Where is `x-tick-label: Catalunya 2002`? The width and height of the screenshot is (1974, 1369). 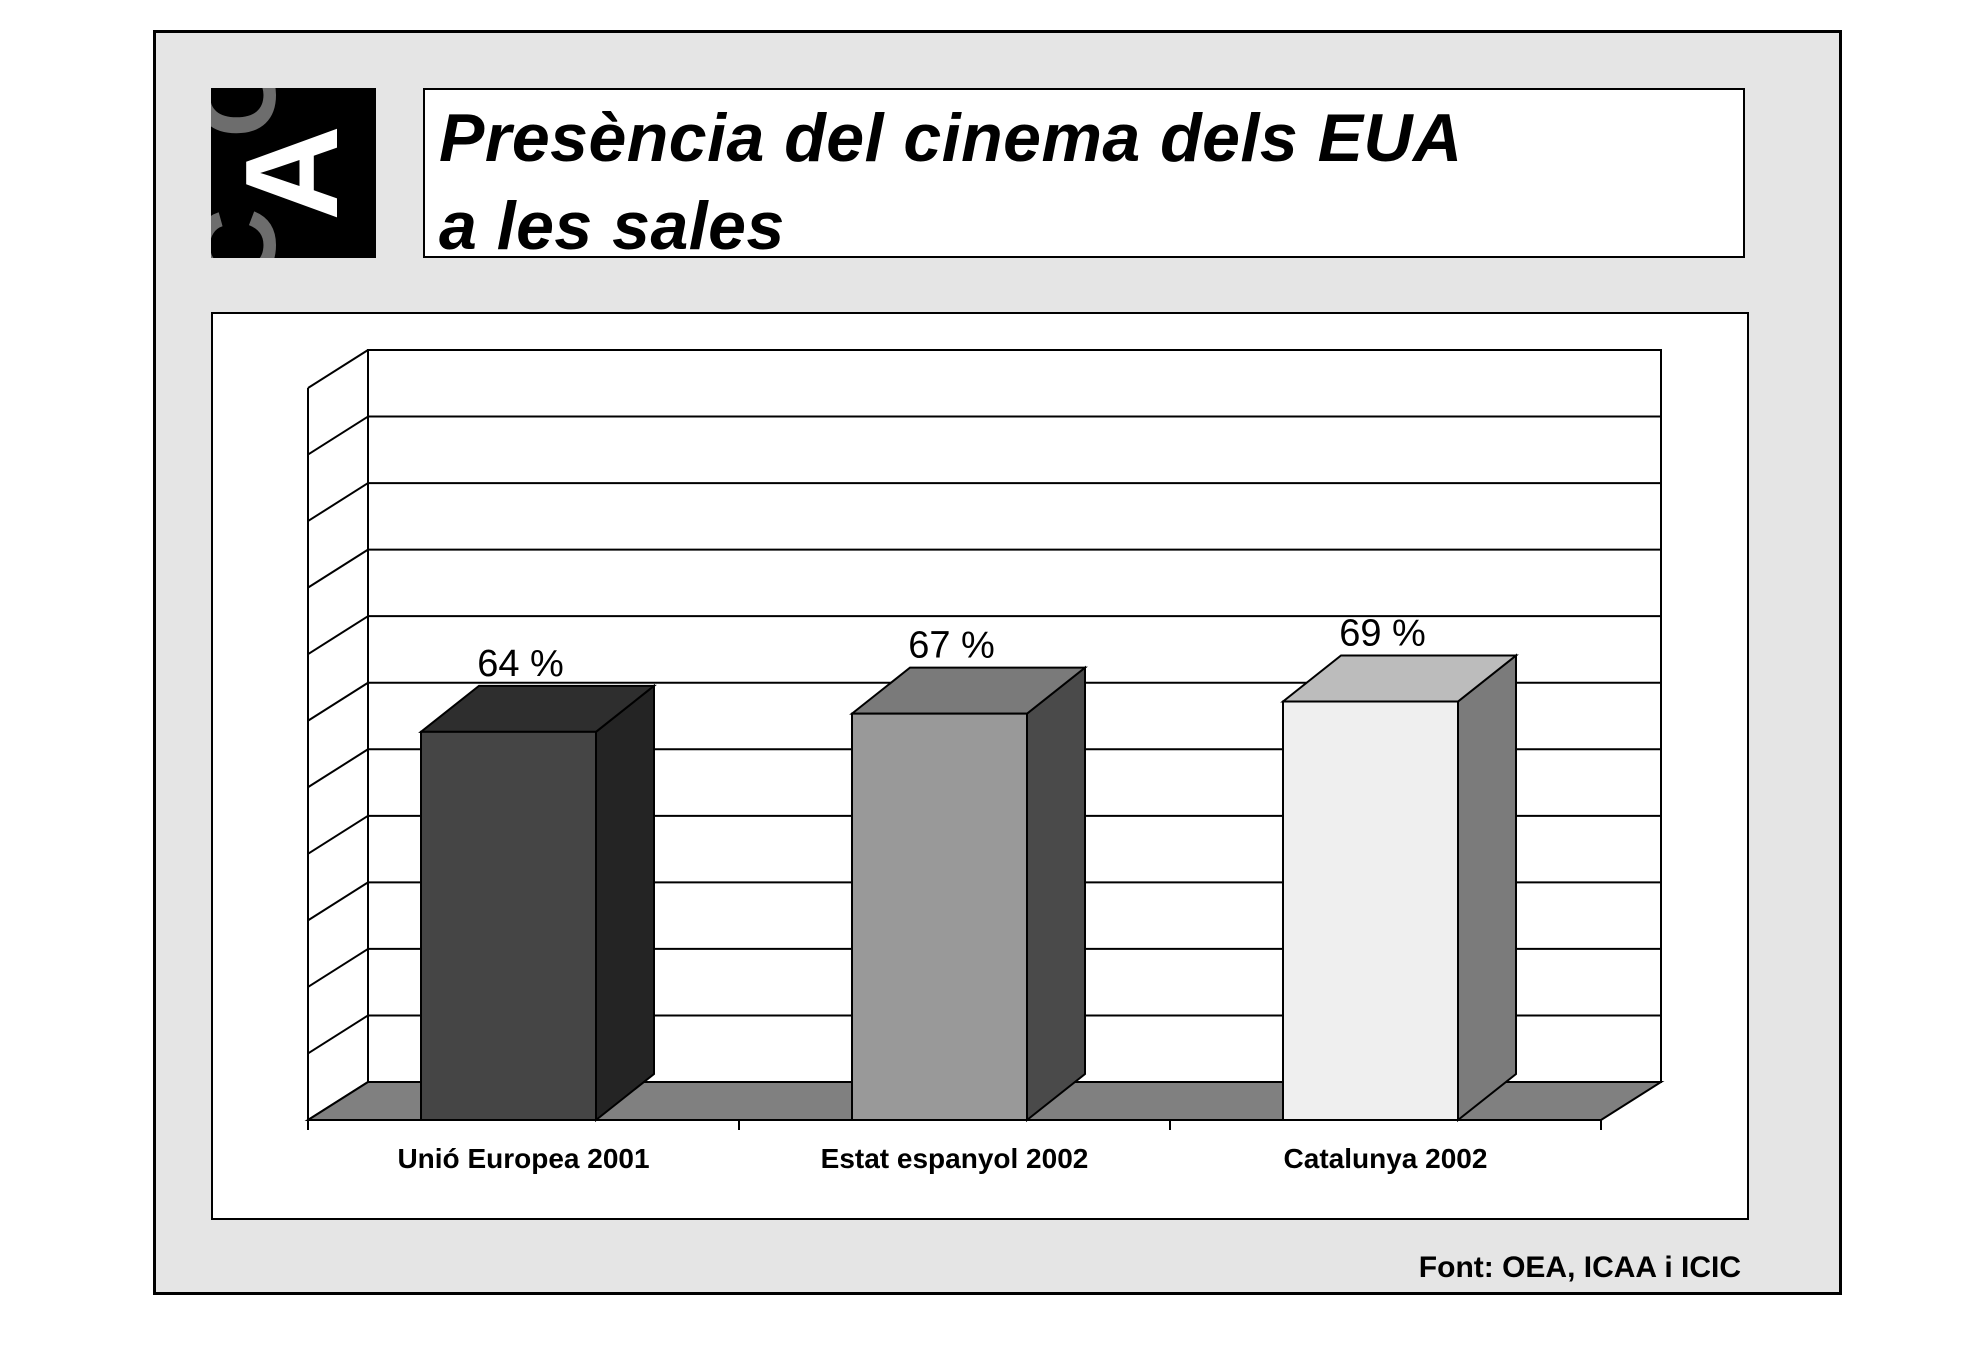 x-tick-label: Catalunya 2002 is located at coordinates (1386, 1158).